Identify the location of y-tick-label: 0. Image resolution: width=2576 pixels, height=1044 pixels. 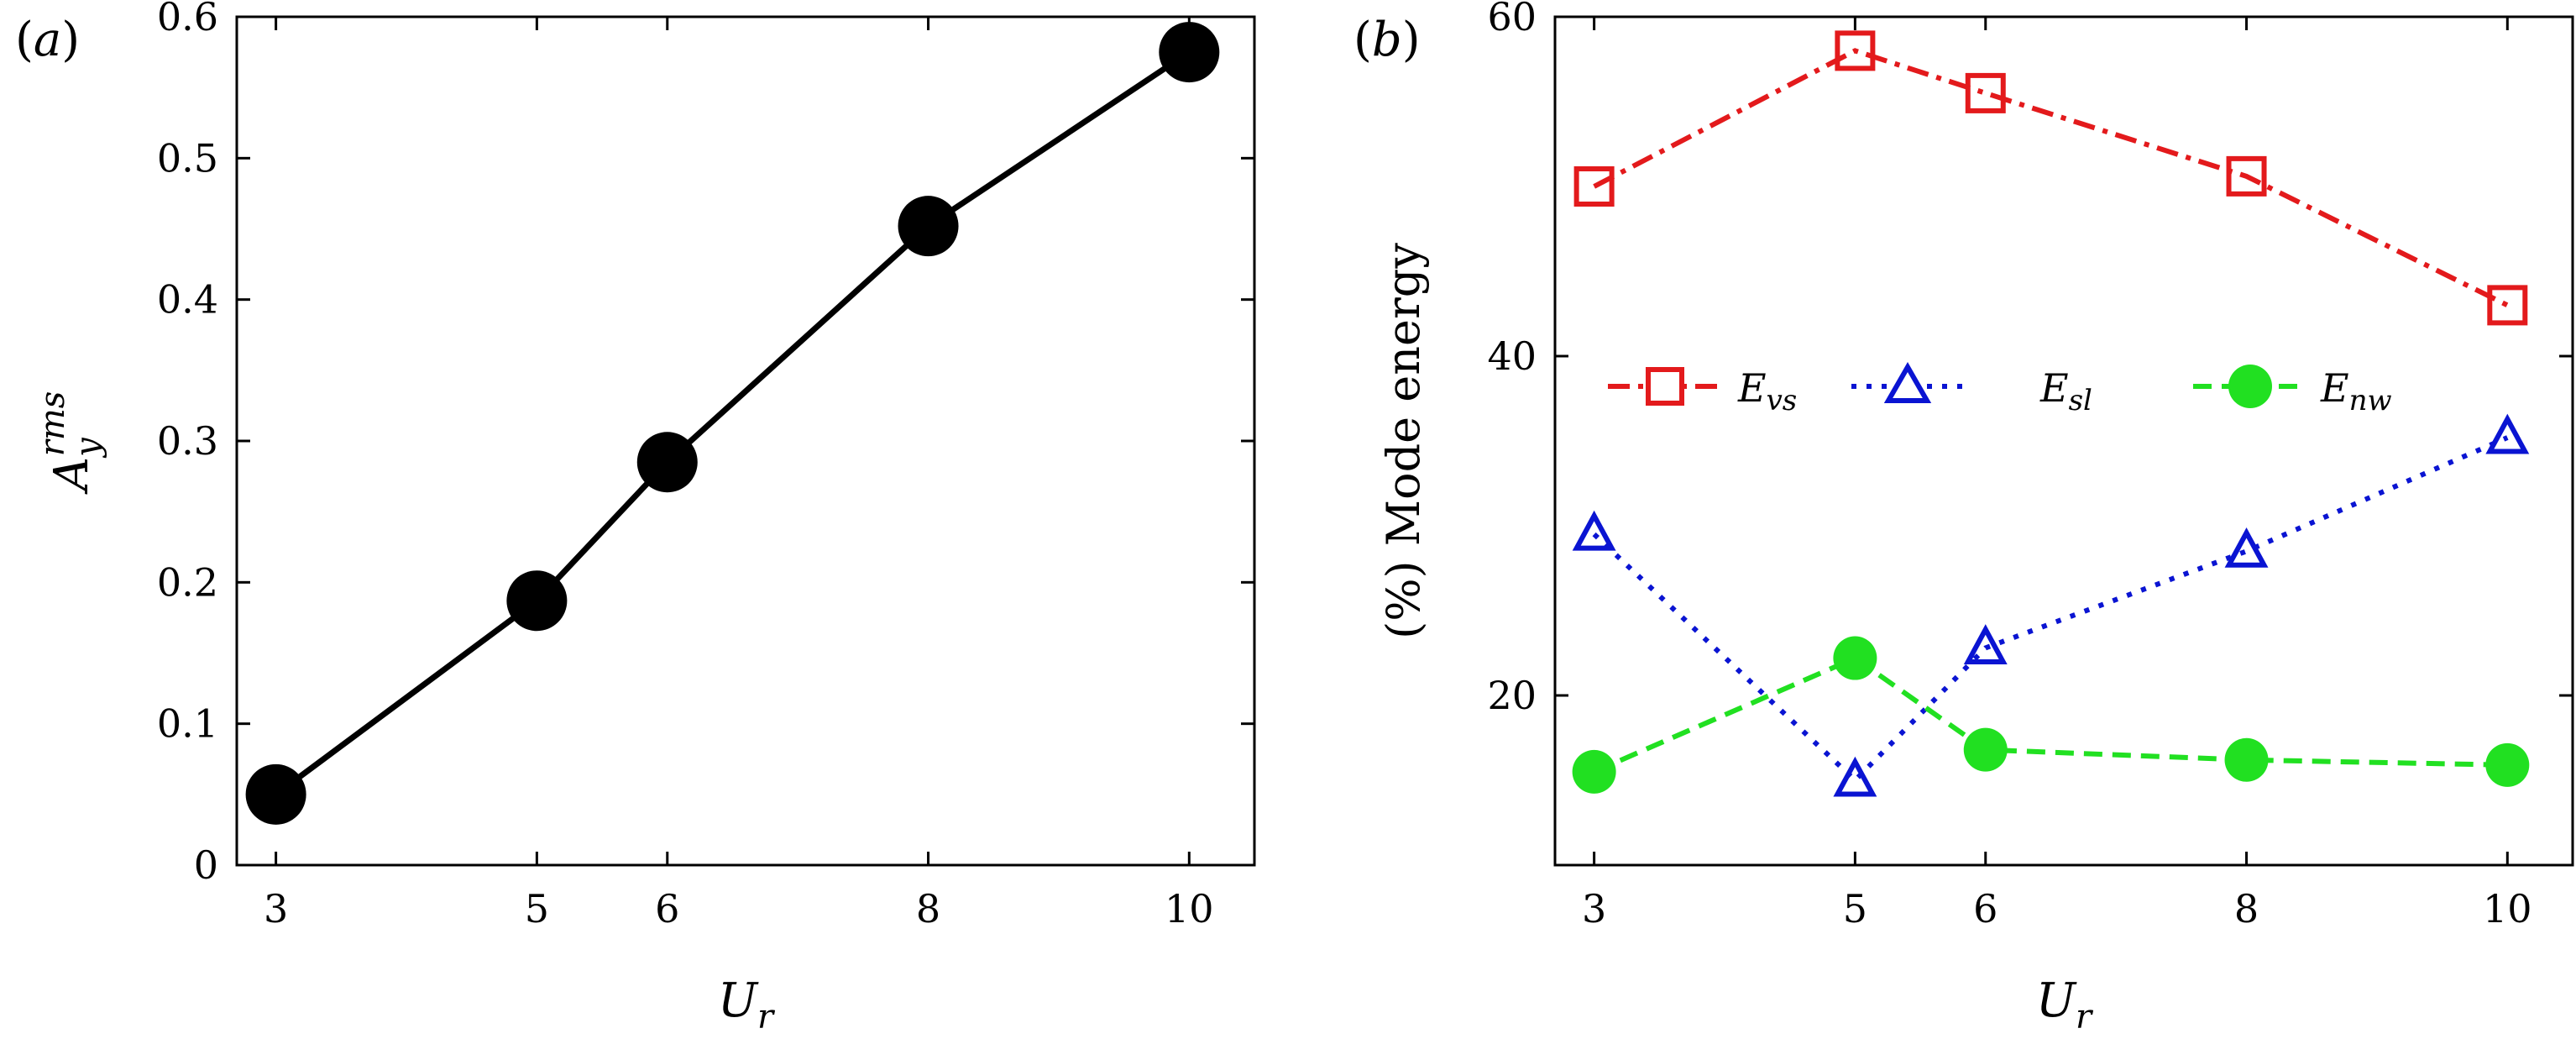
(206, 865).